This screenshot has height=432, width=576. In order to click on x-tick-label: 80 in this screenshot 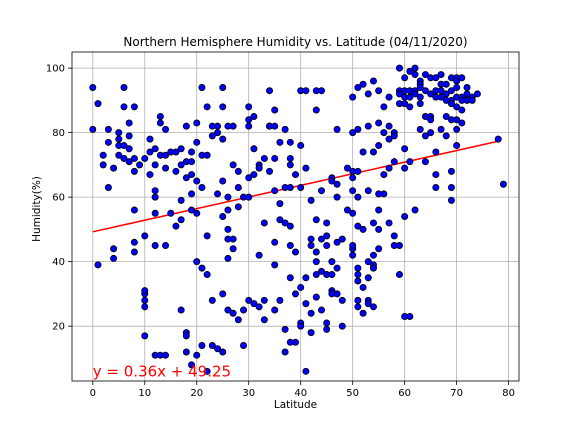, I will do `click(508, 393)`.